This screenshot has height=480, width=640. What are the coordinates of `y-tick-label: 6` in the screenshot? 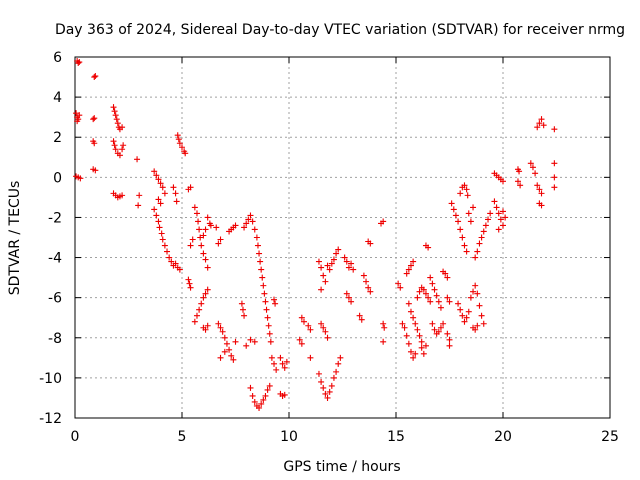 It's located at (57, 58).